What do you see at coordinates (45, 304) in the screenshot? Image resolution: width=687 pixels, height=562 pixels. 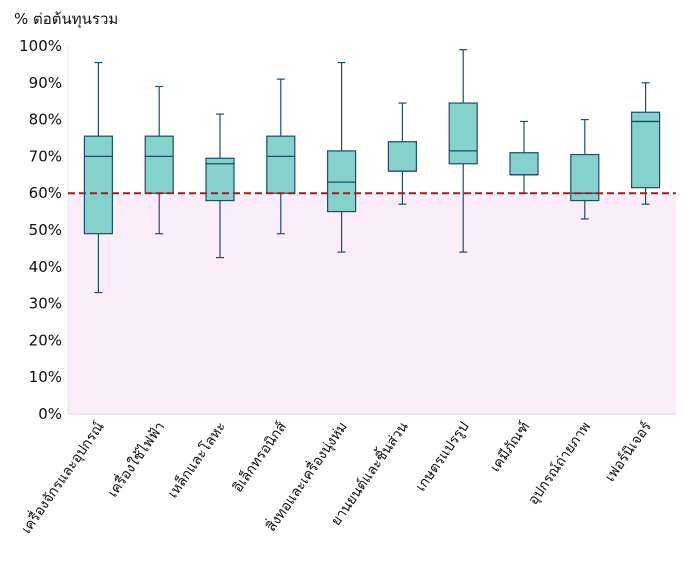 I see `y-tick-label: 30%` at bounding box center [45, 304].